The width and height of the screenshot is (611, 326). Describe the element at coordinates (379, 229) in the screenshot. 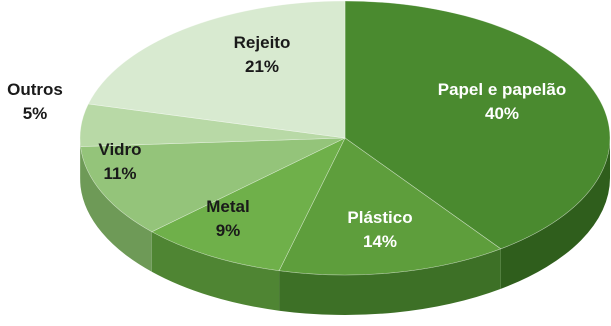

I see `slice-label-1: Plástico 14%` at that location.